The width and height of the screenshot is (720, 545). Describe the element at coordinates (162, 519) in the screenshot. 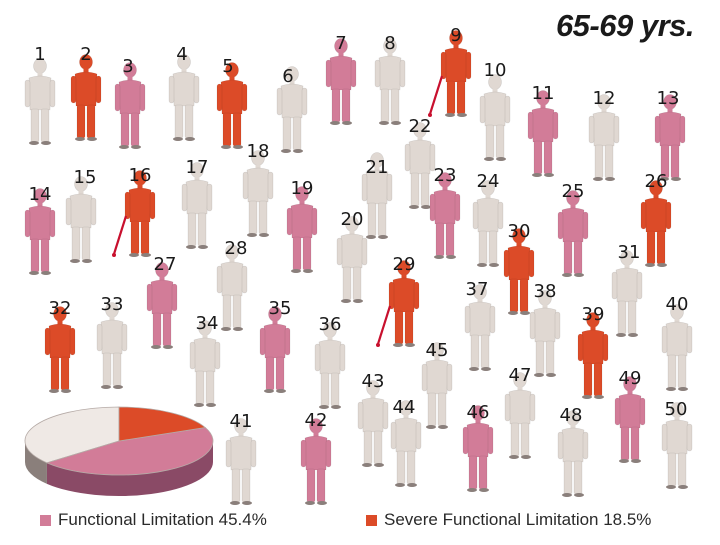

I see `legend-label-limitation: Functional Limitation 45.4%` at that location.